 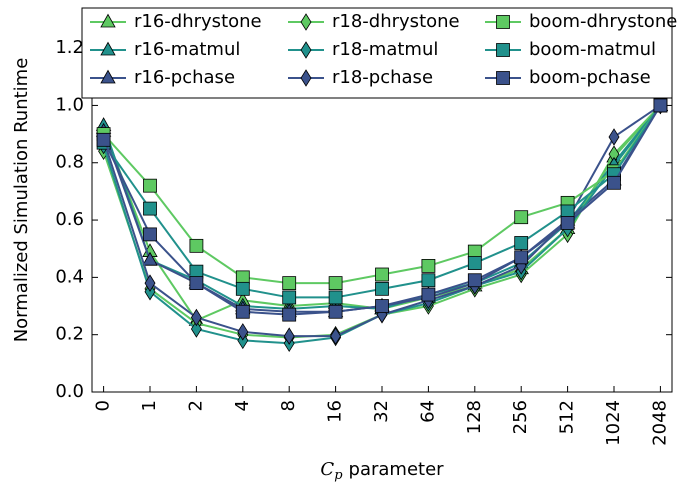 I want to click on y-tick-label: 0.6, so click(x=69, y=219).